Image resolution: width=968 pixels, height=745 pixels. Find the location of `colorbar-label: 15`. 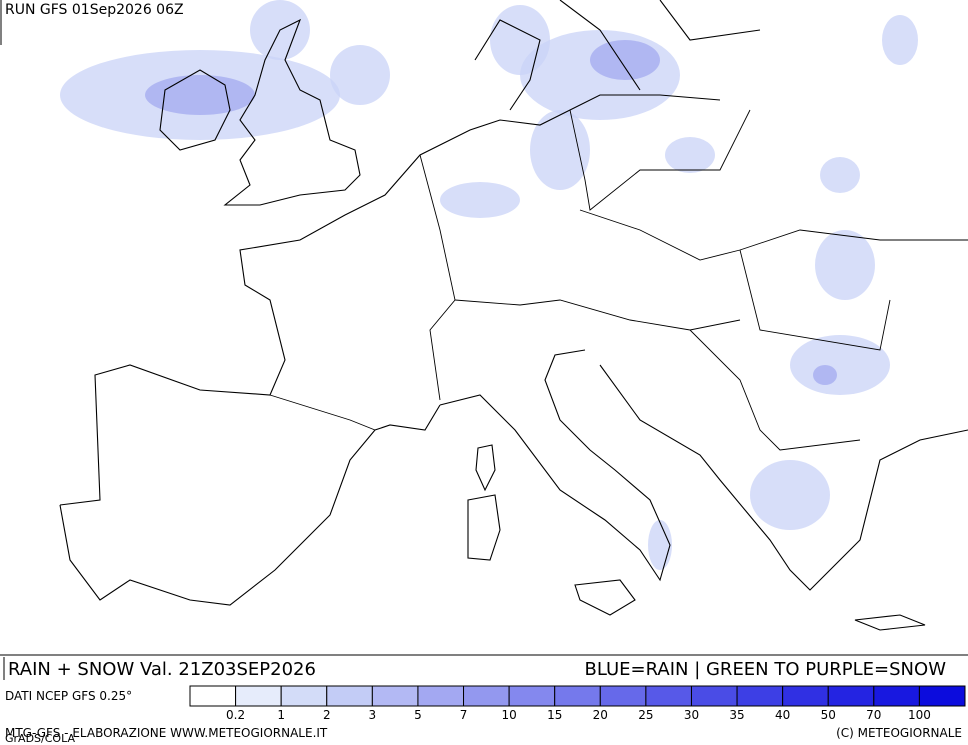

colorbar-label: 15 is located at coordinates (554, 715).